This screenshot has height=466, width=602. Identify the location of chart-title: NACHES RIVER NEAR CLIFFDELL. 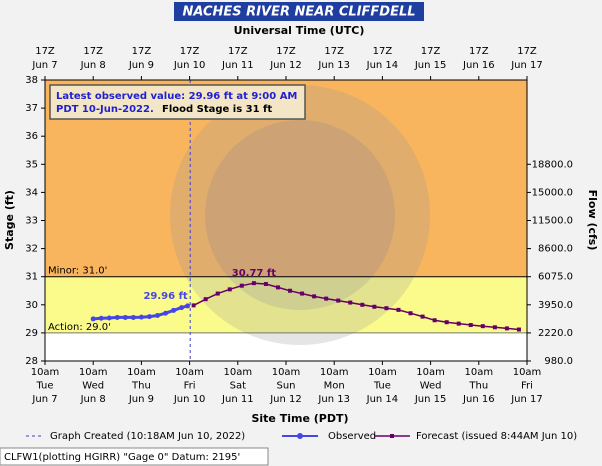
(298, 12).